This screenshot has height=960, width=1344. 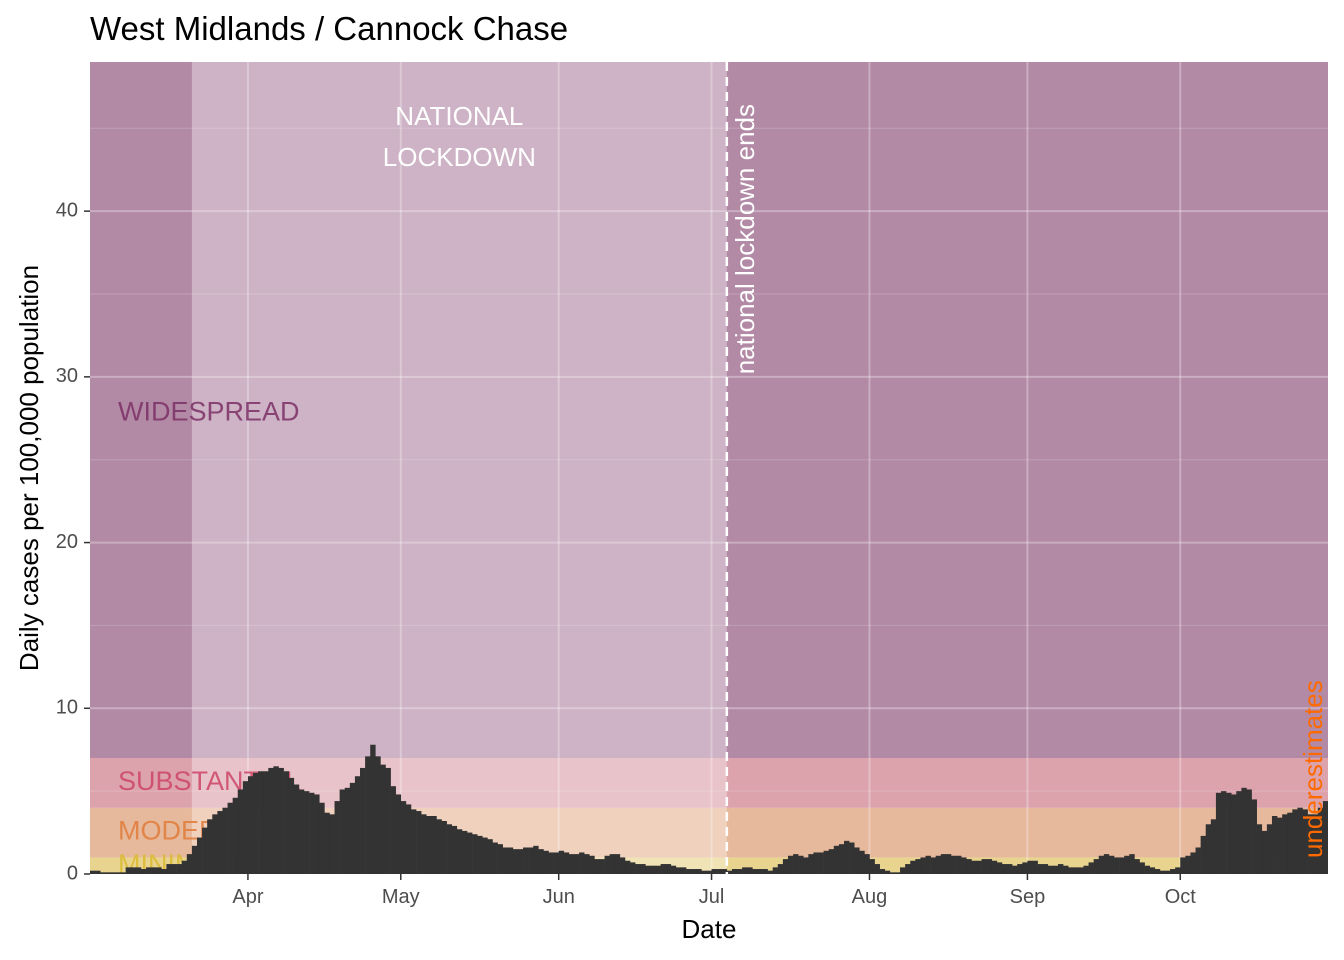 What do you see at coordinates (401, 897) in the screenshot?
I see `x-tick-label: May` at bounding box center [401, 897].